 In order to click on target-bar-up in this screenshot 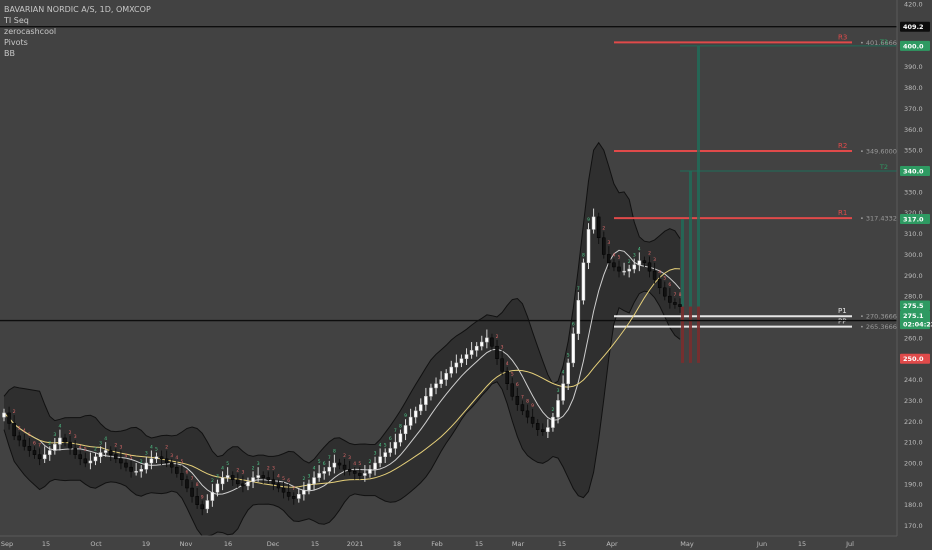, I will do `click(690, 239)`.